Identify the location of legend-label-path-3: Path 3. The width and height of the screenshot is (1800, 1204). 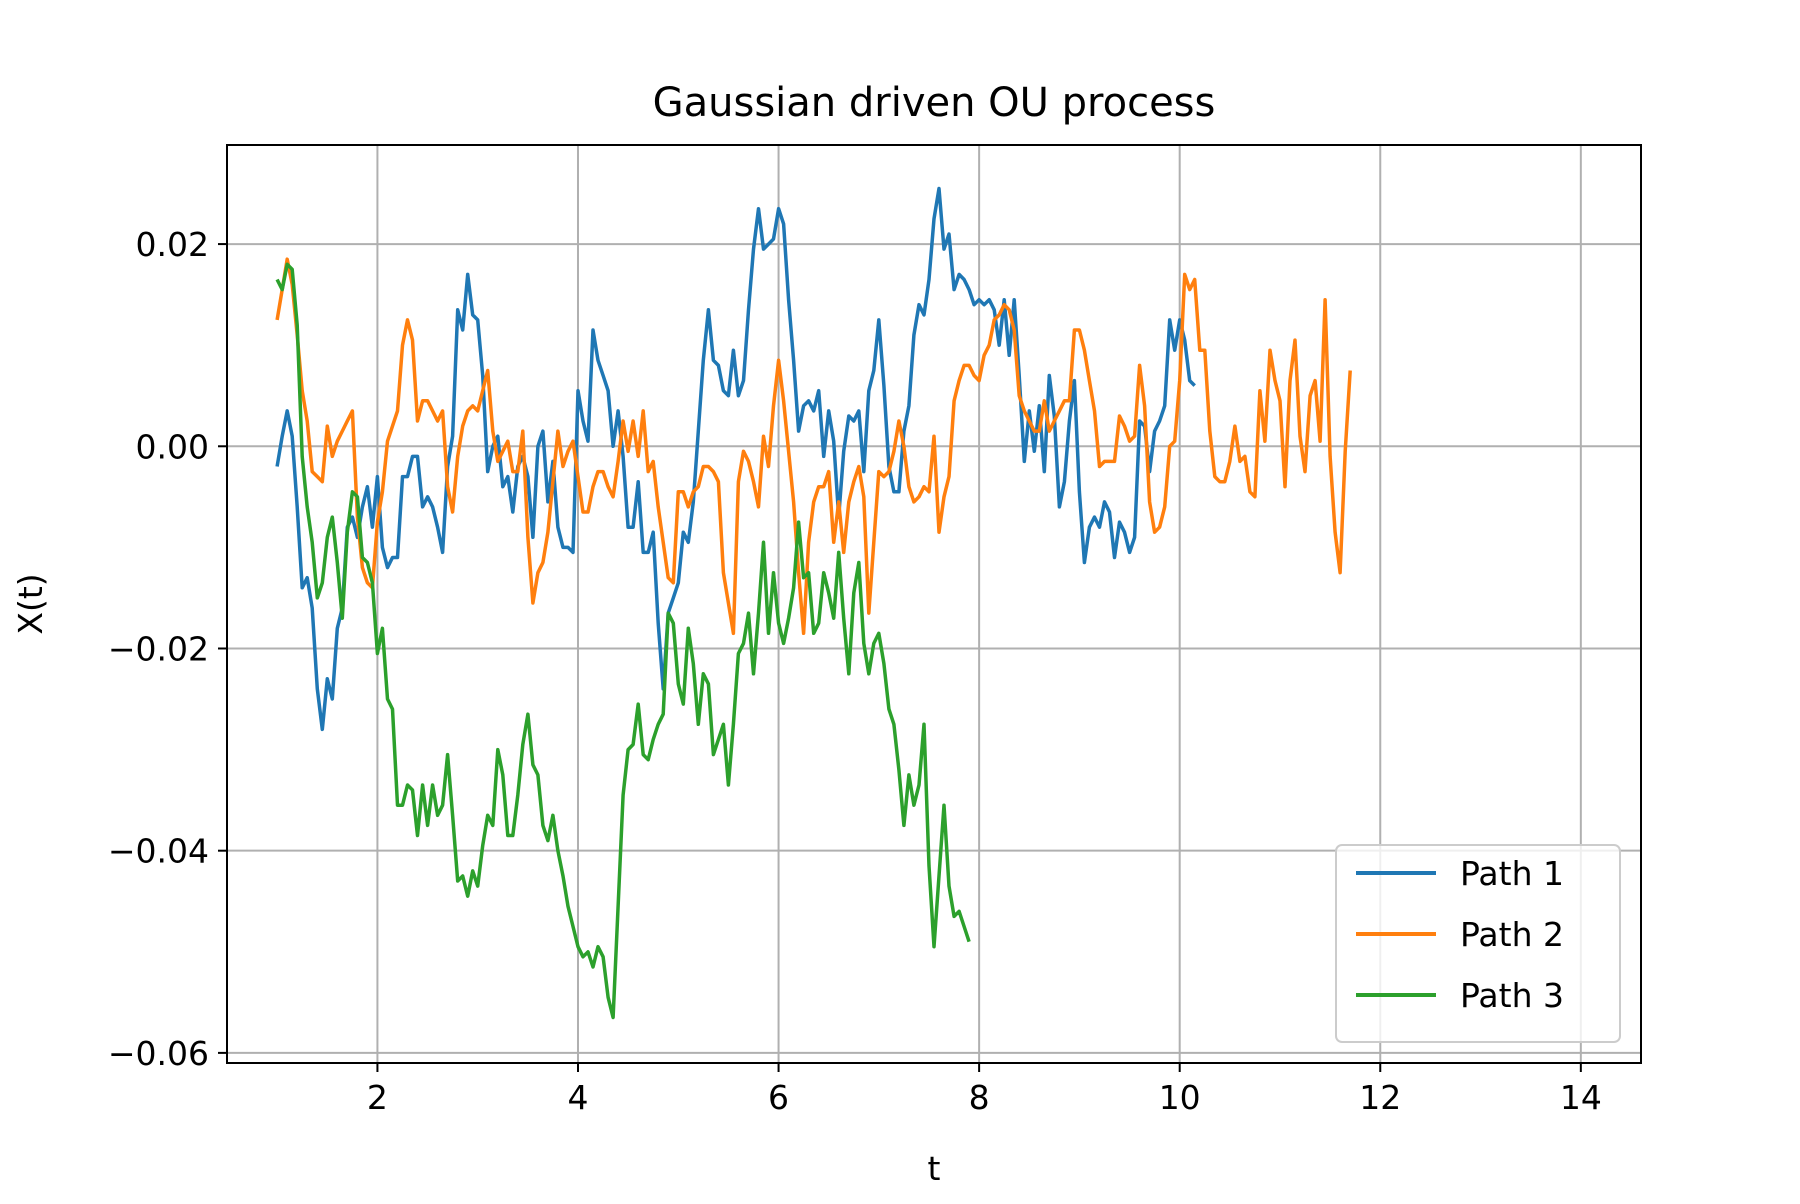
(1512, 995).